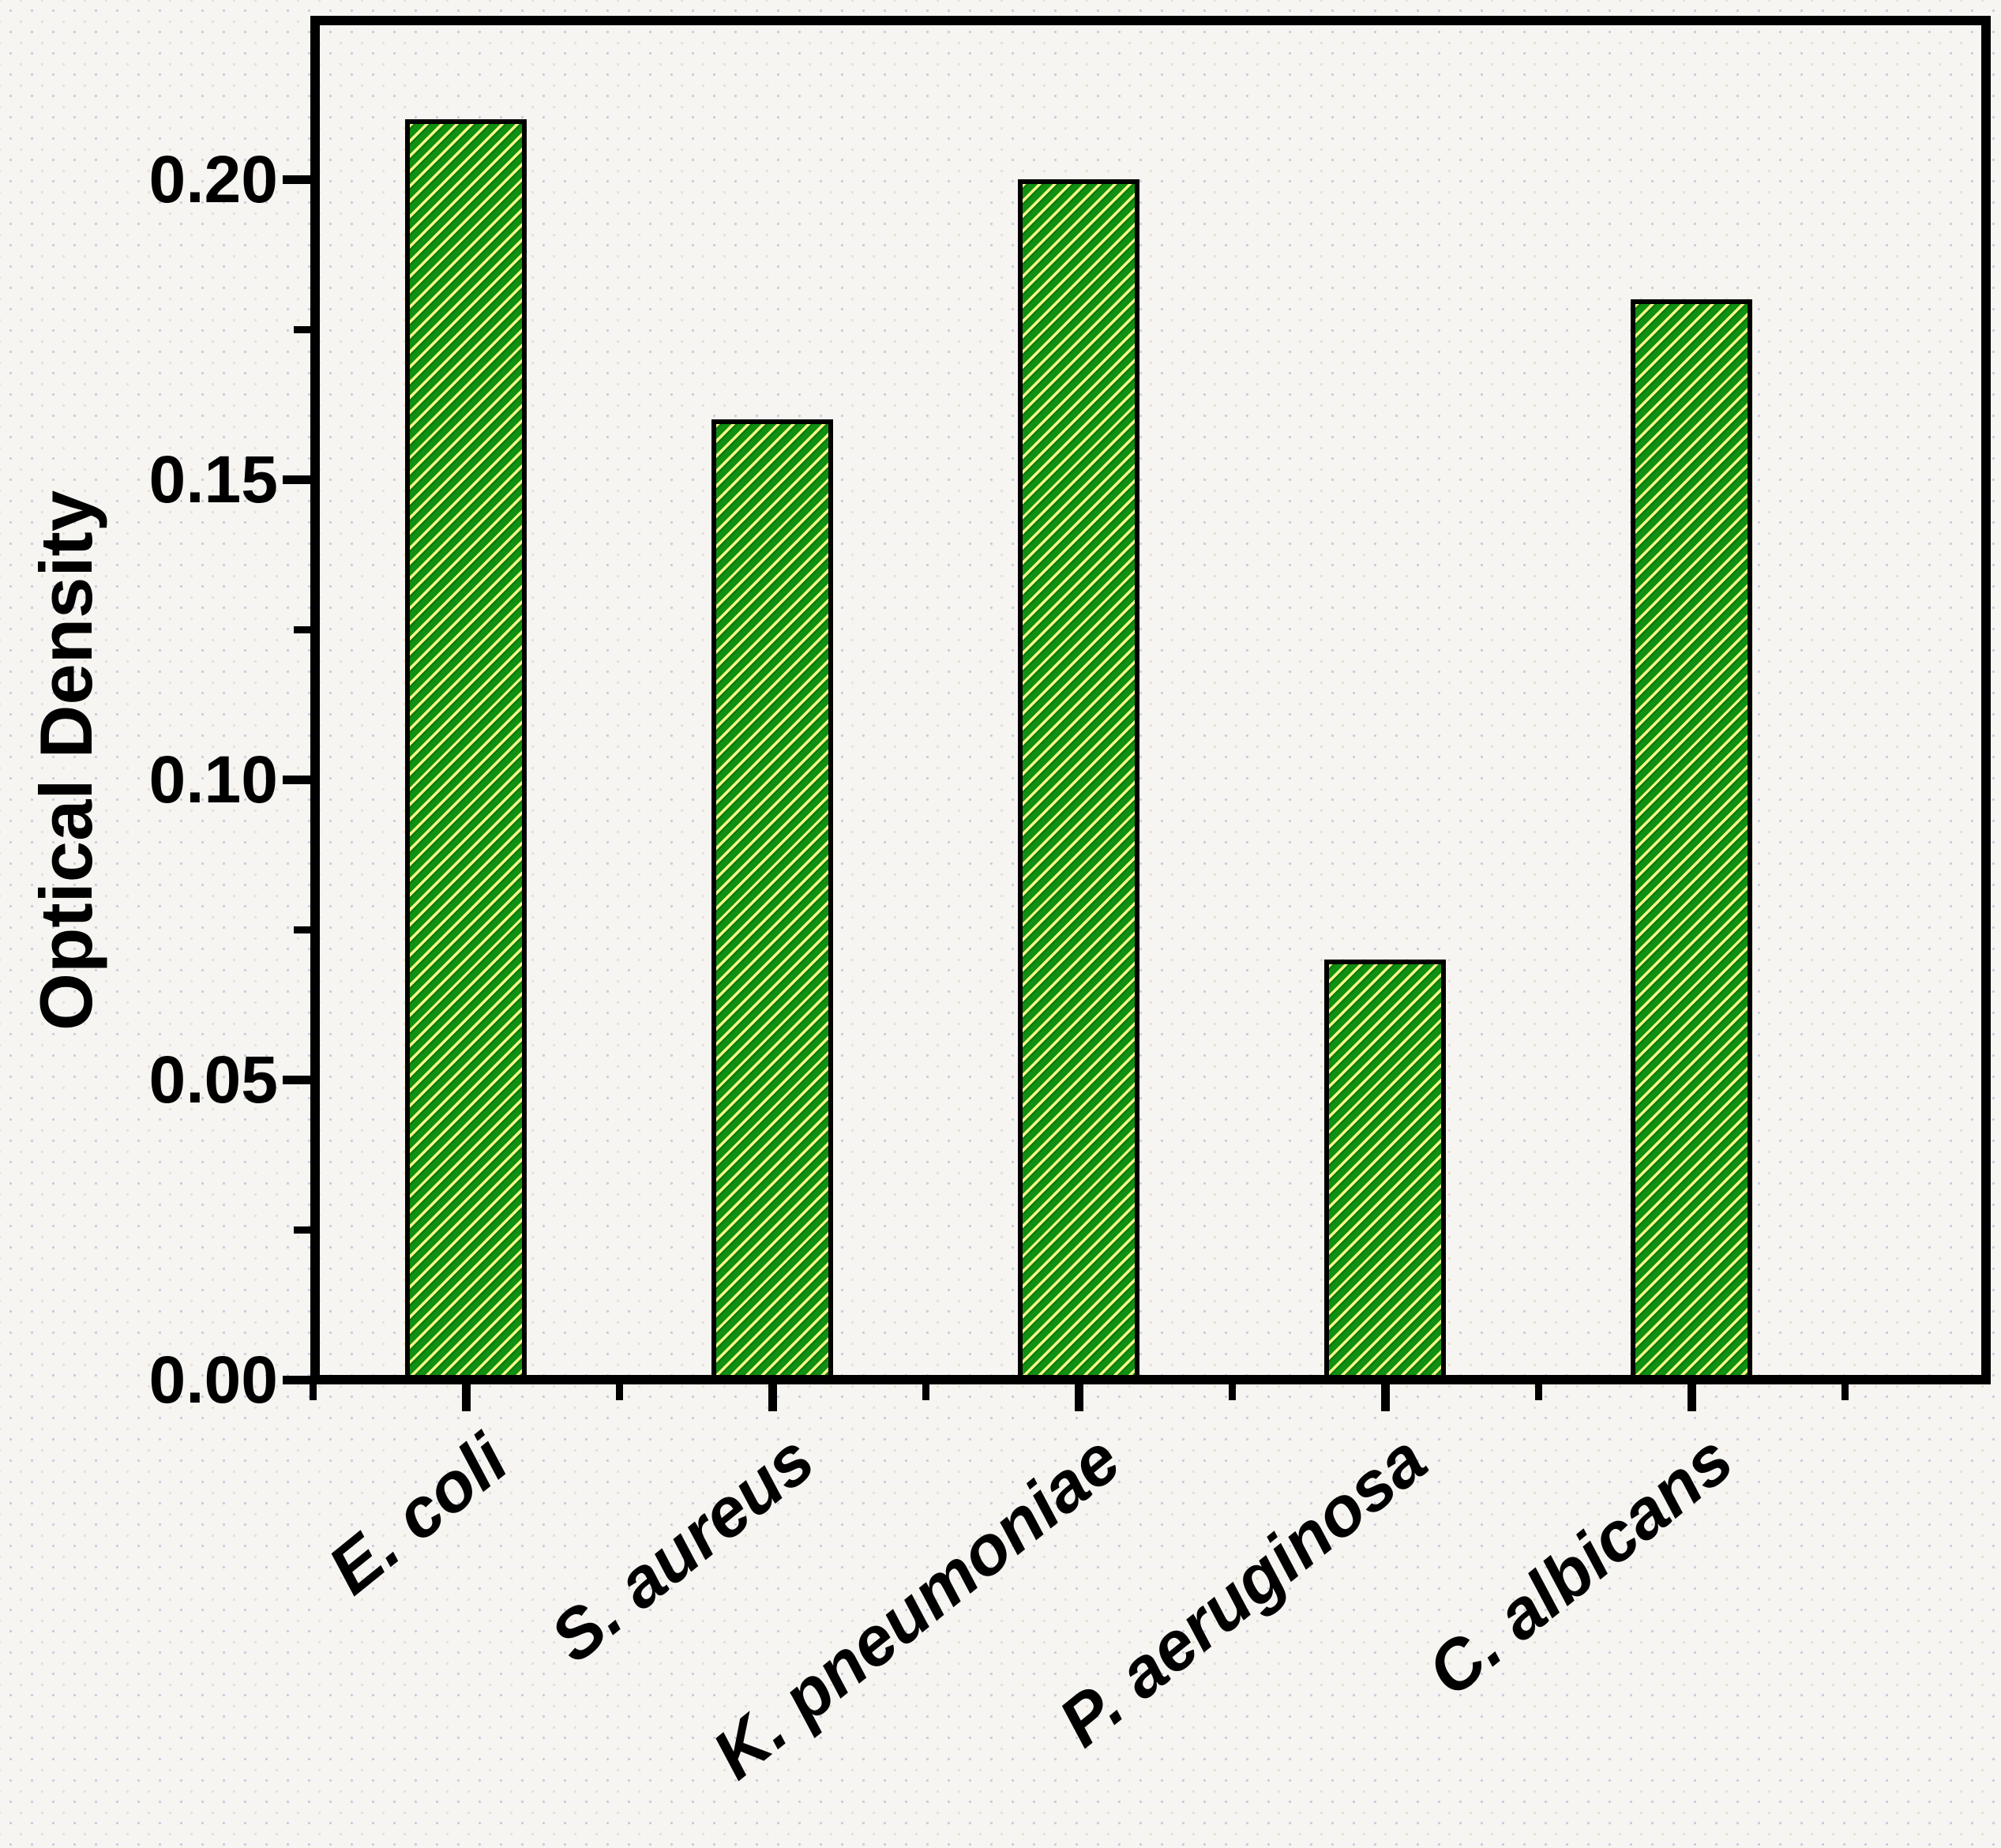 This screenshot has width=2001, height=1848. What do you see at coordinates (681, 1548) in the screenshot?
I see `x-category-label: S. aureus` at bounding box center [681, 1548].